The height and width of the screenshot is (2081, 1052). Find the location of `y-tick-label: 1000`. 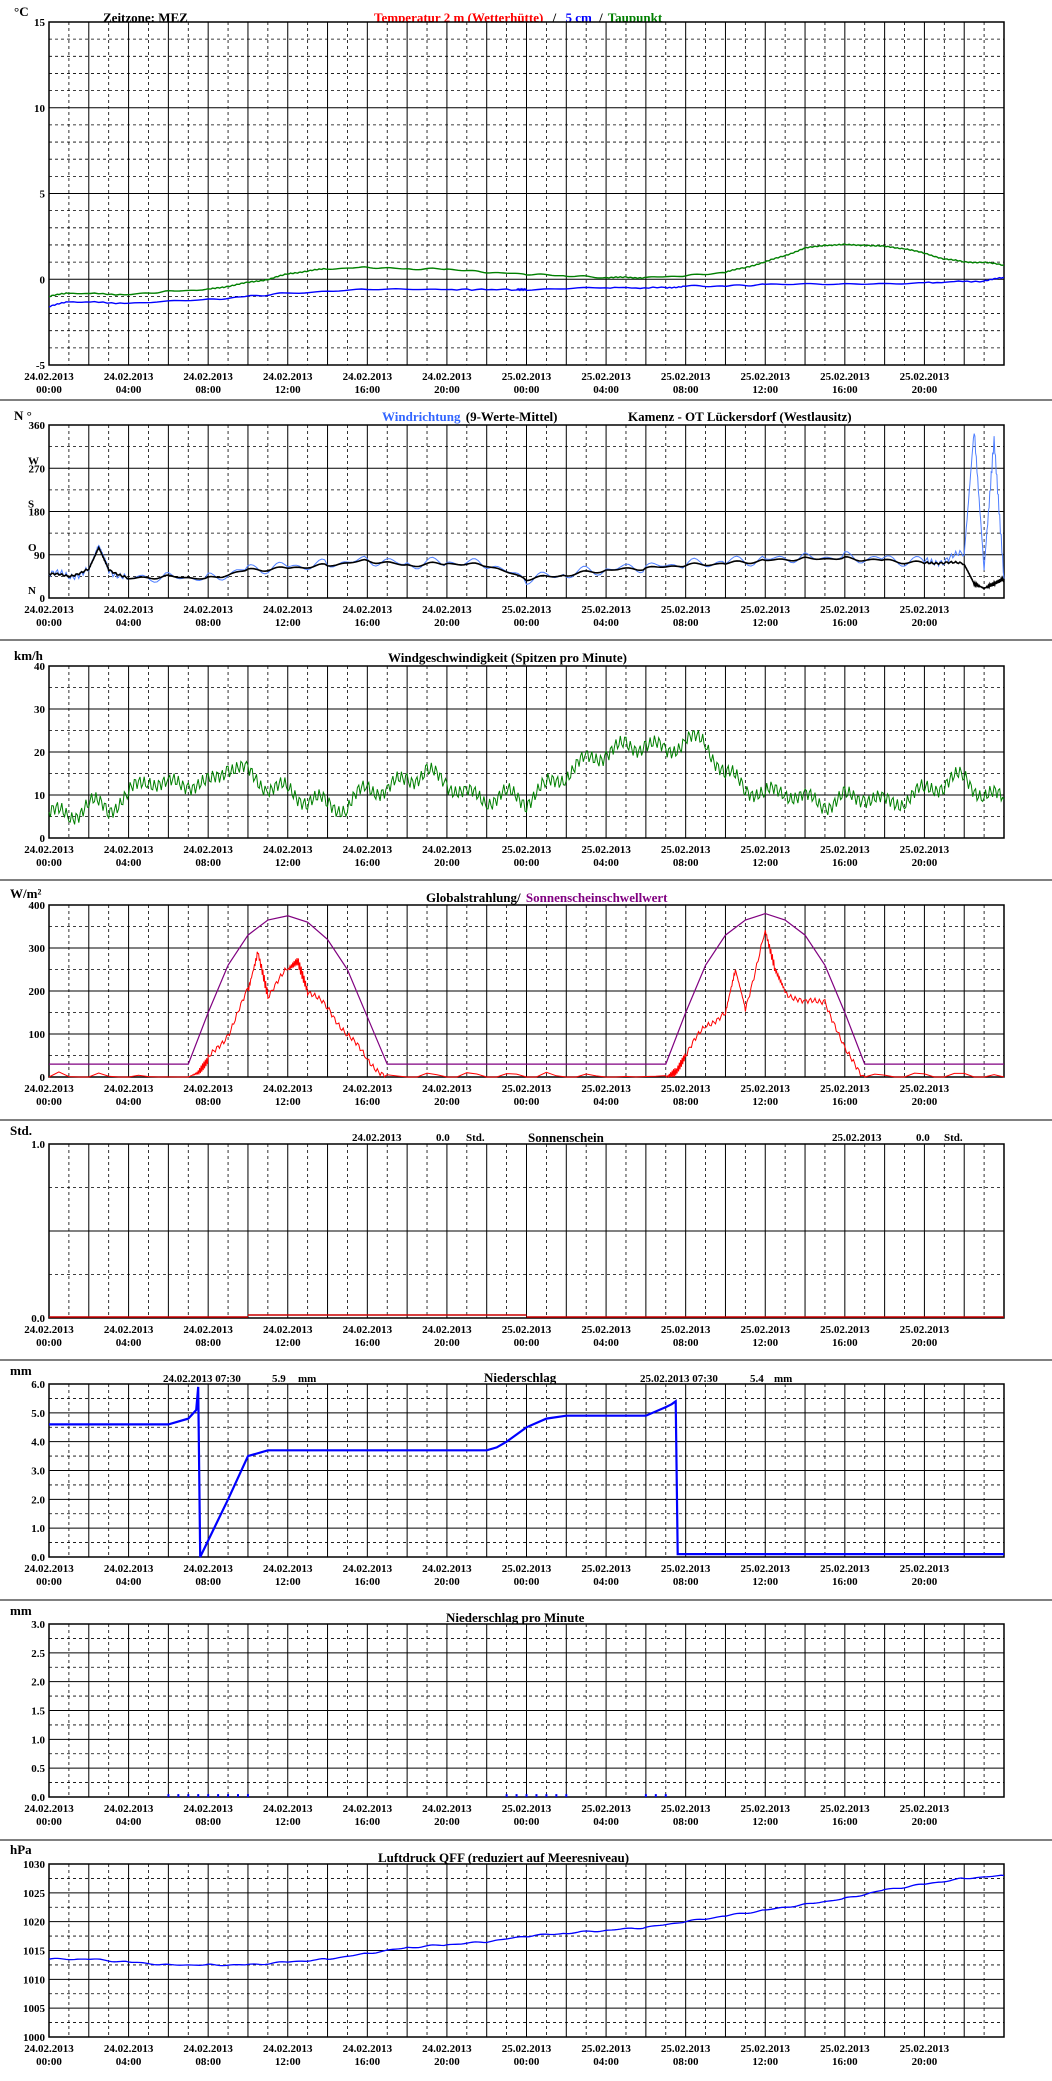

y-tick-label: 1000 is located at coordinates (34, 2038).